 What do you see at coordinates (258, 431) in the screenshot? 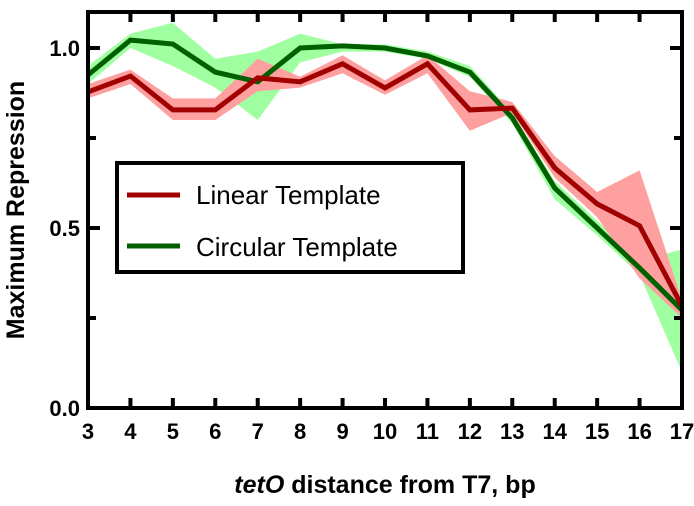
I see `x-tick-label: 7` at bounding box center [258, 431].